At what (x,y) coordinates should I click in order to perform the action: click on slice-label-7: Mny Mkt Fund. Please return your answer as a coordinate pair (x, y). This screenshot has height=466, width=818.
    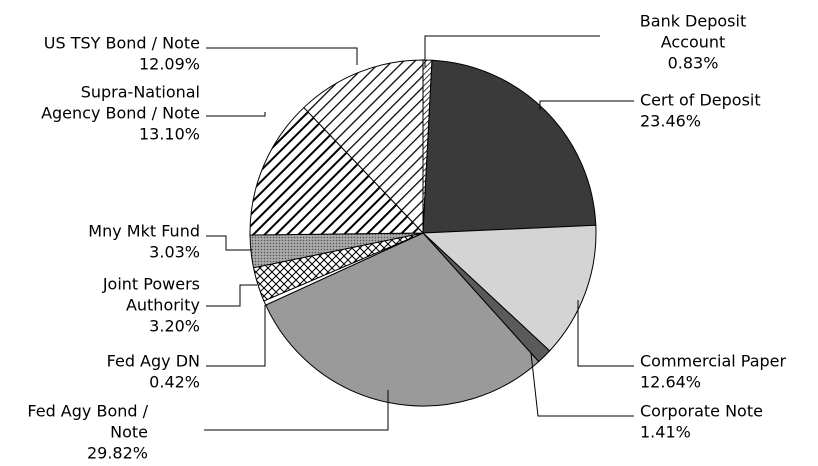
    Looking at the image, I should click on (144, 231).